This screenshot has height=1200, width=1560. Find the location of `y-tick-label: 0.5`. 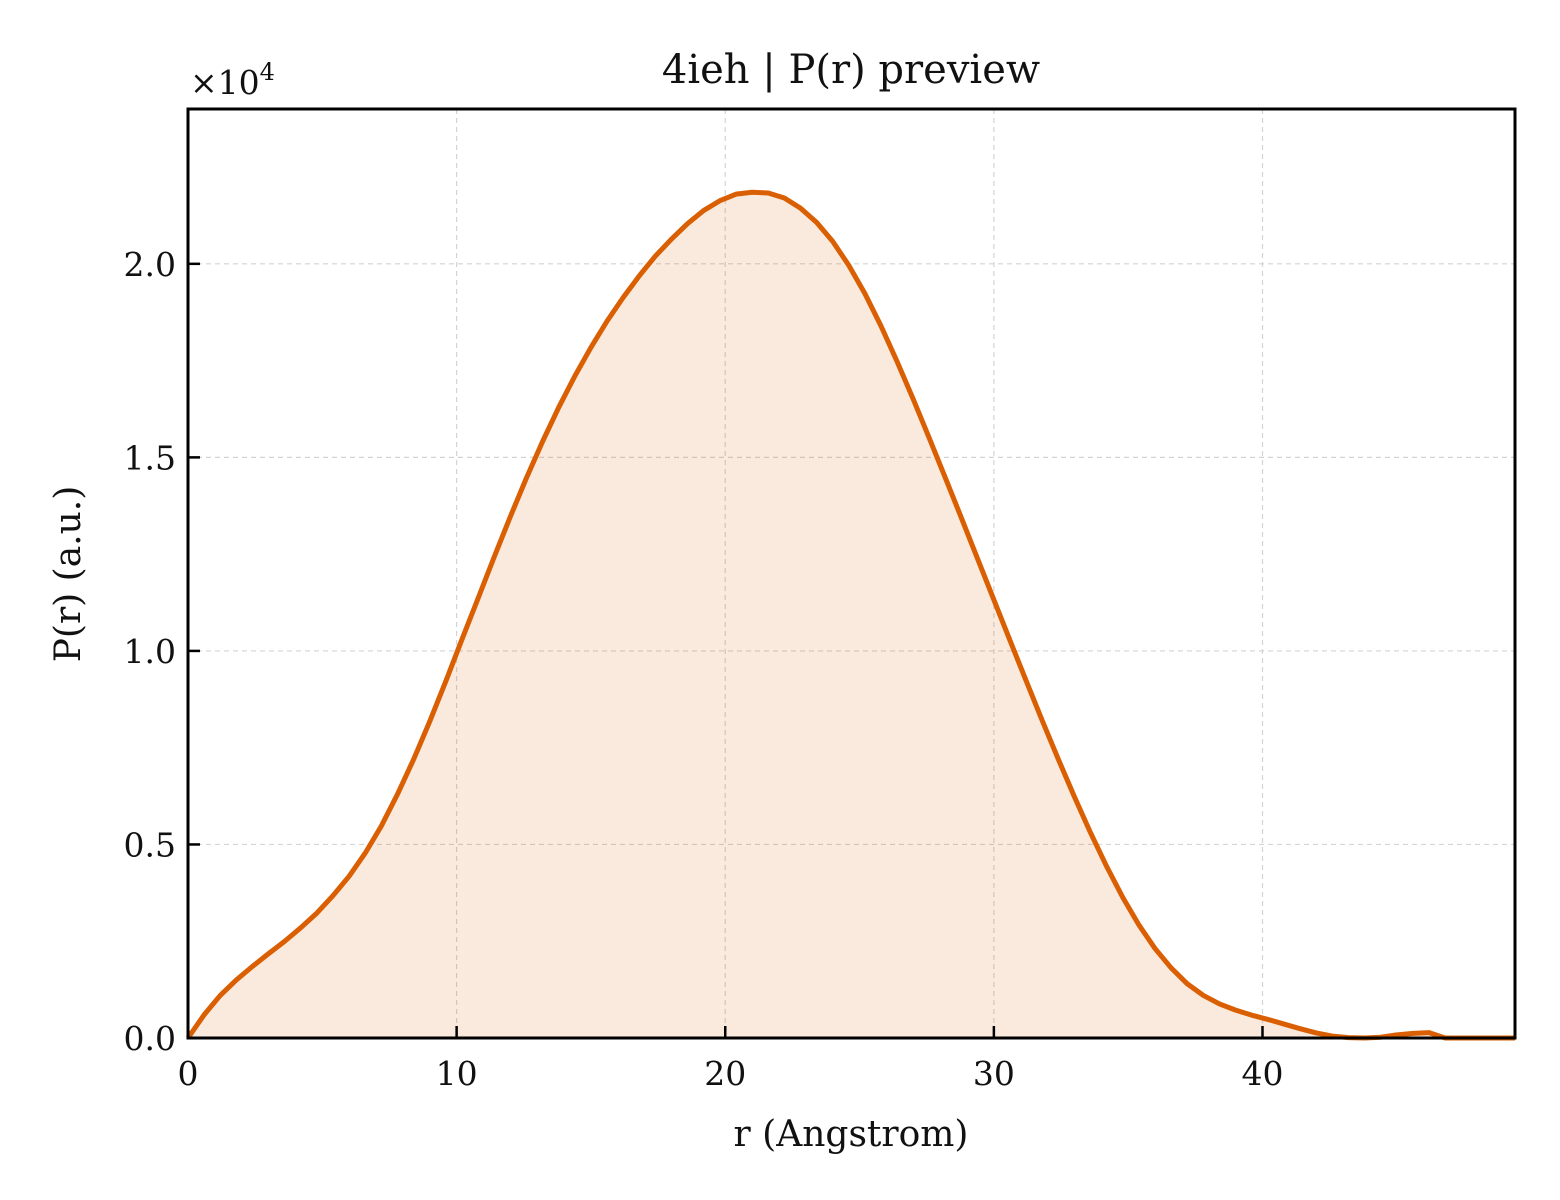

y-tick-label: 0.5 is located at coordinates (150, 844).